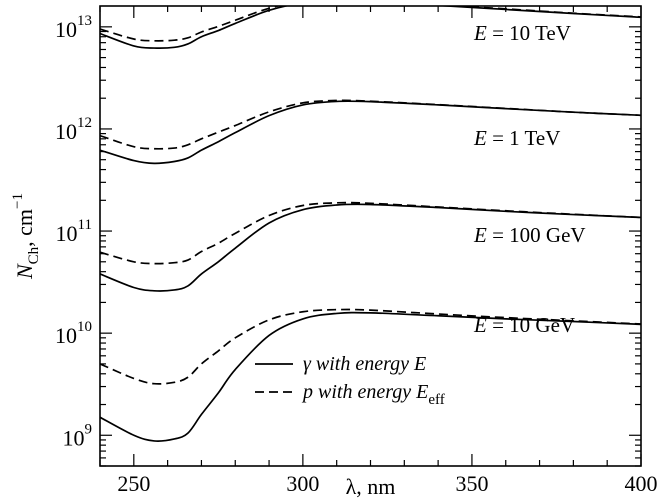  I want to click on y-label-sub: Ch, so click(34, 255).